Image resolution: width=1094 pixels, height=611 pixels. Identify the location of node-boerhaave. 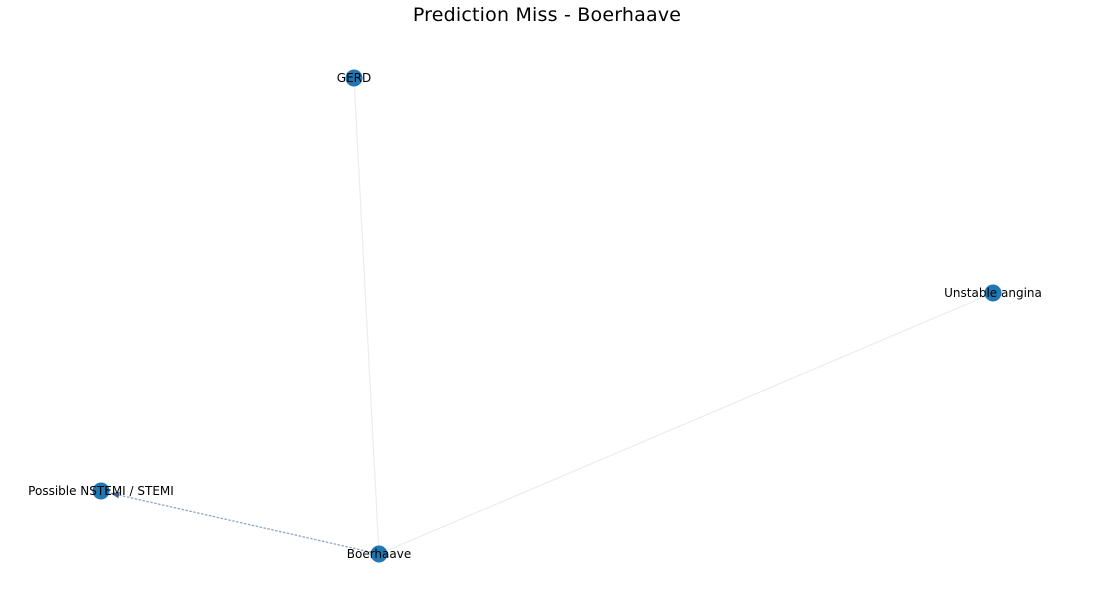
(379, 554).